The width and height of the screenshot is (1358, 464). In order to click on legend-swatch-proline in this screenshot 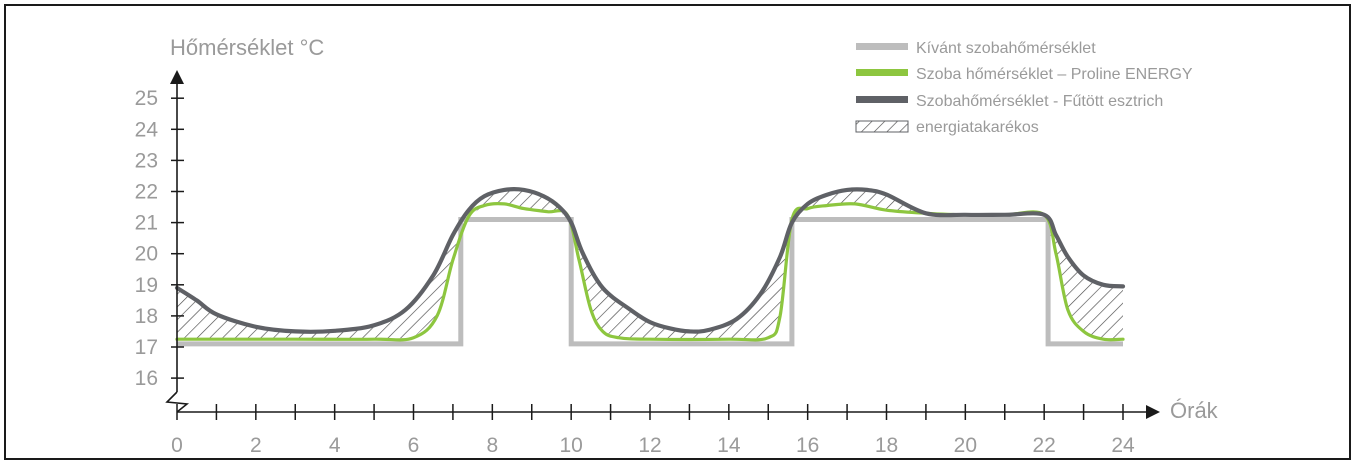, I will do `click(882, 72)`.